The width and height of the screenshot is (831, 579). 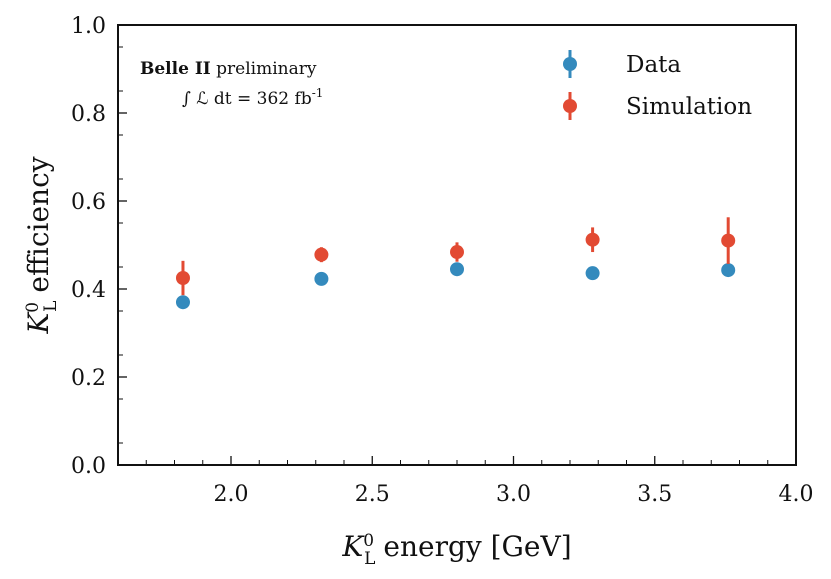 What do you see at coordinates (796, 494) in the screenshot?
I see `x-tick-label: 4.0` at bounding box center [796, 494].